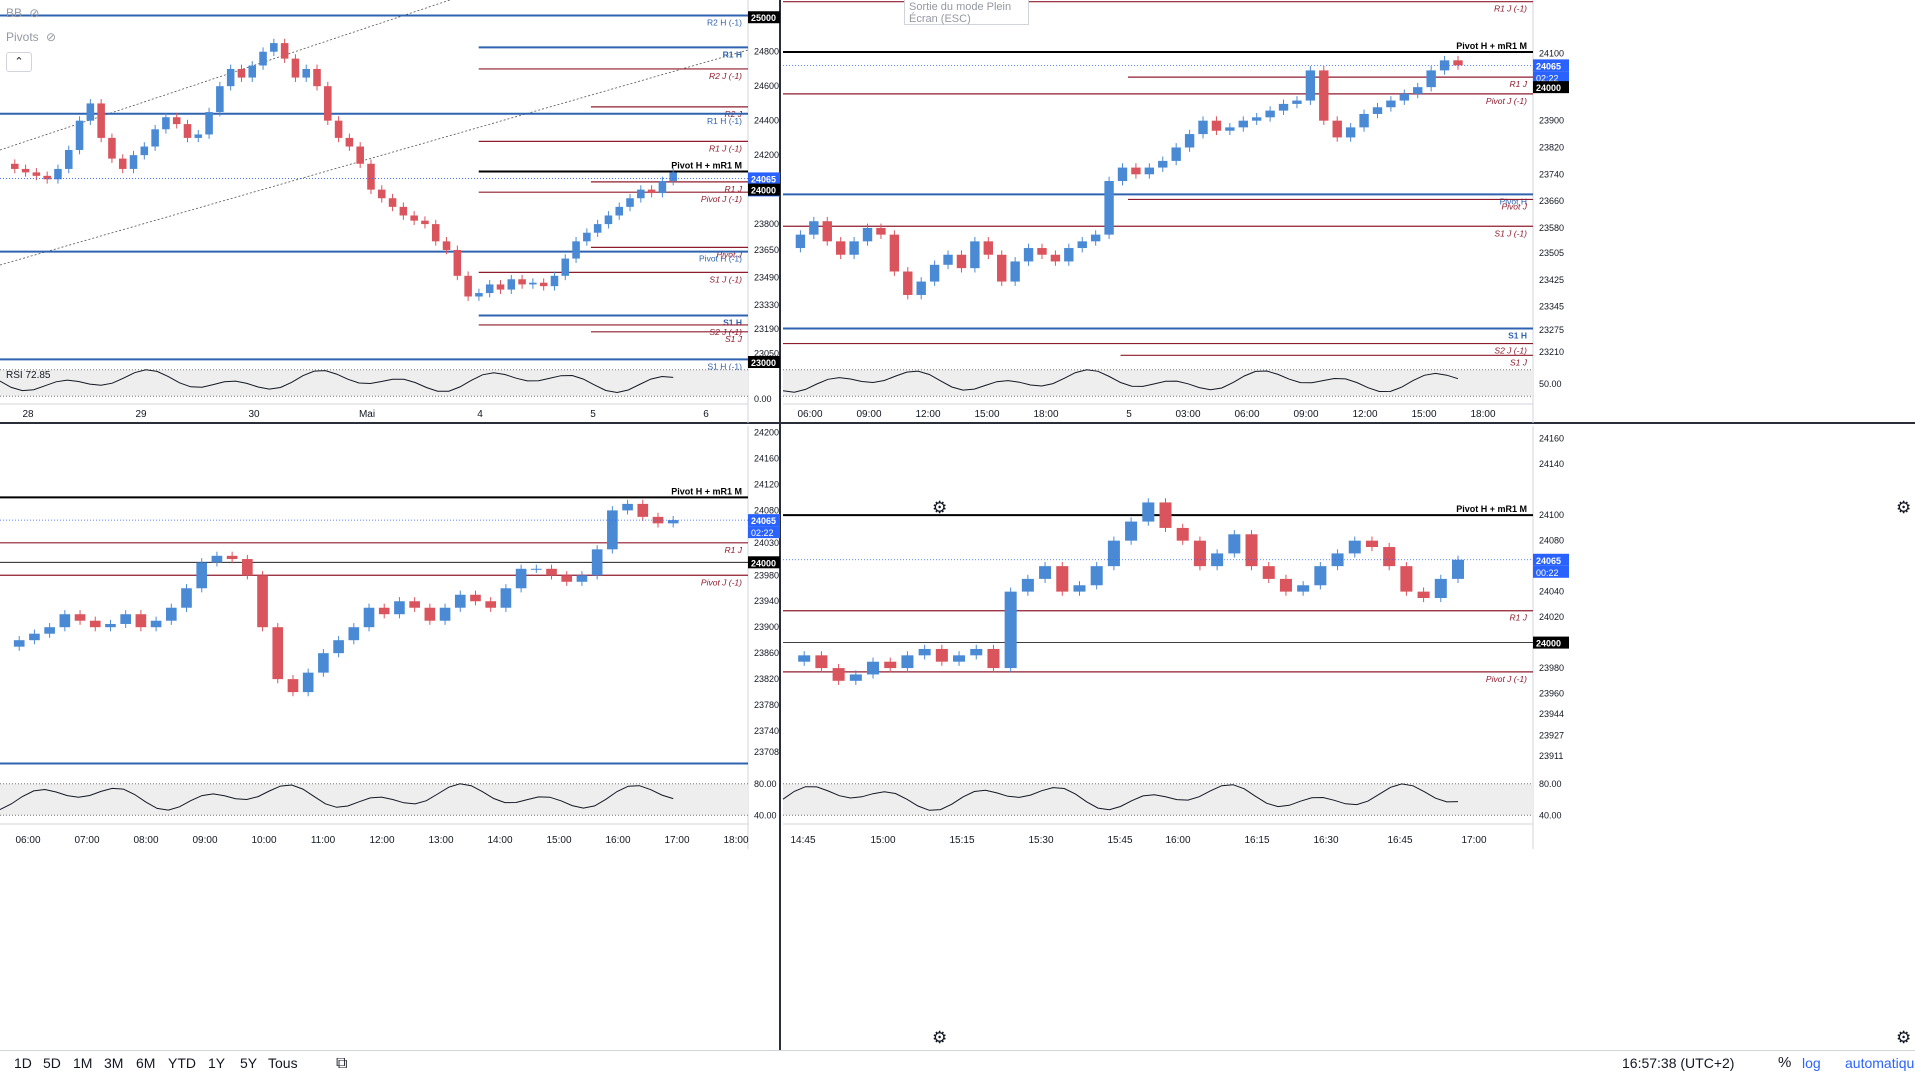  I want to click on log-toggle: log, so click(1811, 1063).